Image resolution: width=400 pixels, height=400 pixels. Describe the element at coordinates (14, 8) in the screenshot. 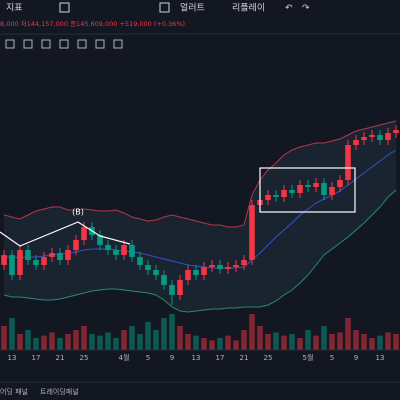

I see `indicators-button: 지표` at that location.